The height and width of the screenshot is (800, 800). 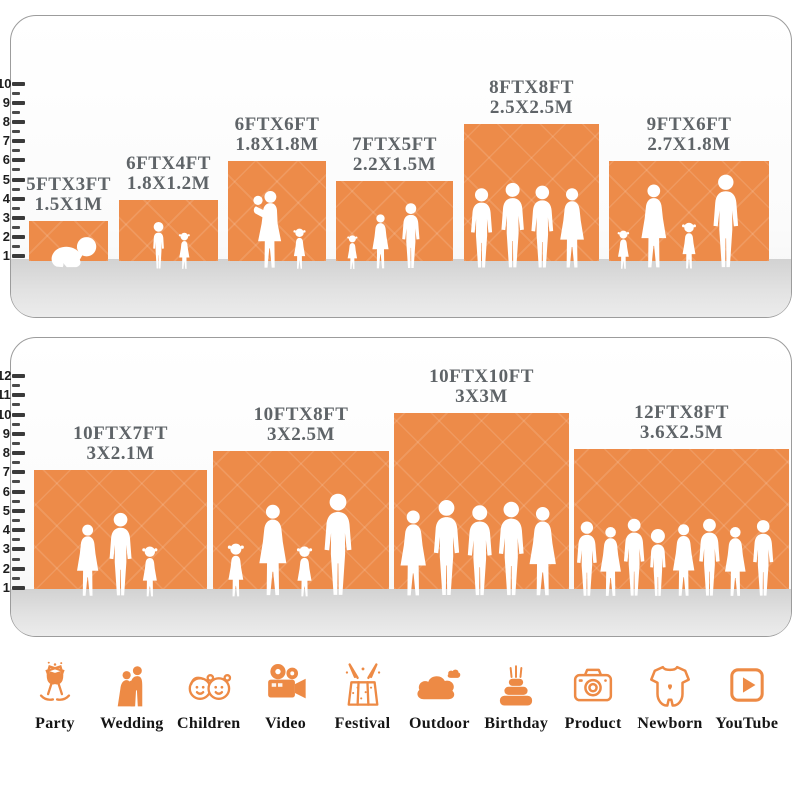 I want to click on ruler-tick-label: 9, so click(x=6, y=433).